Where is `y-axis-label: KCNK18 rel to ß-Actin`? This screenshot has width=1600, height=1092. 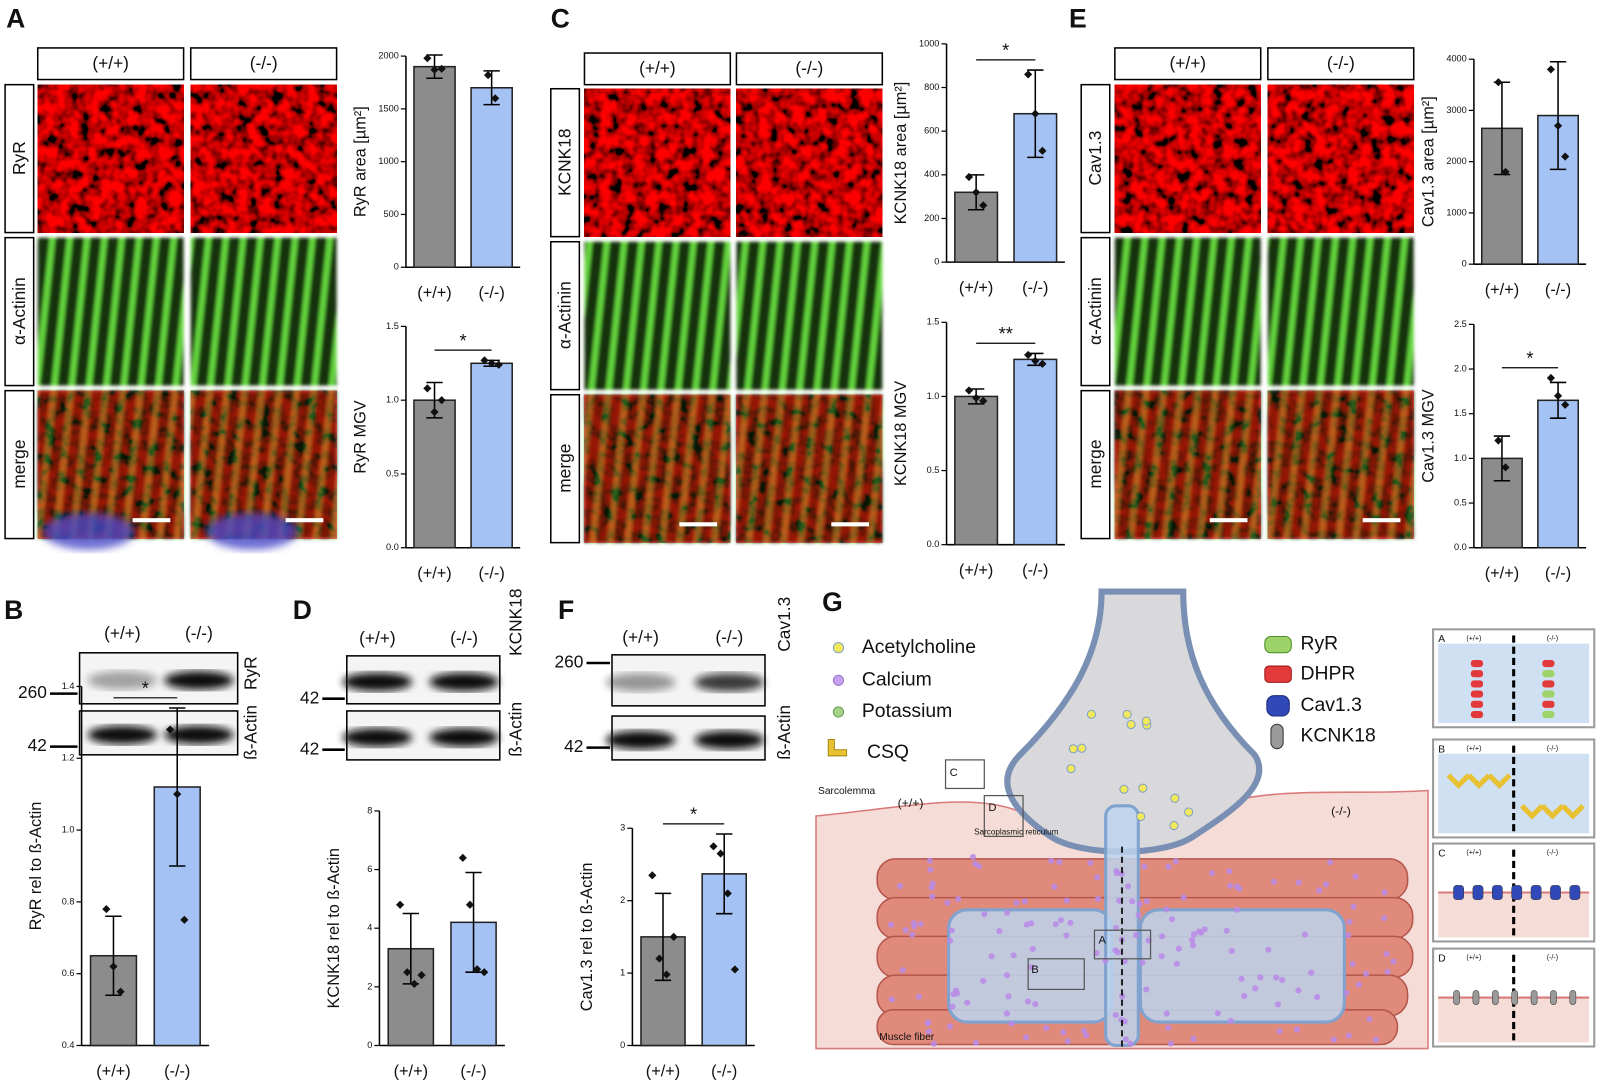
y-axis-label: KCNK18 rel to ß-Actin is located at coordinates (334, 928).